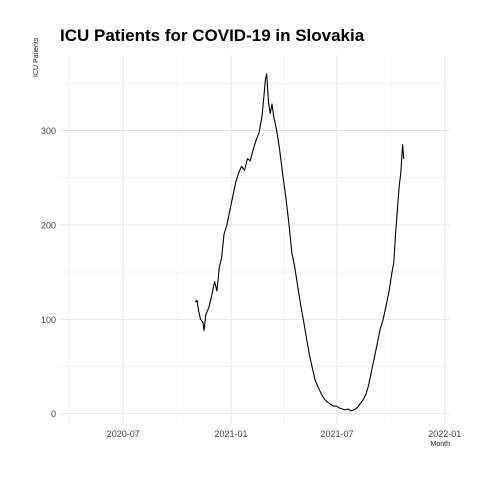  What do you see at coordinates (48, 320) in the screenshot?
I see `y-tick-label: 100` at bounding box center [48, 320].